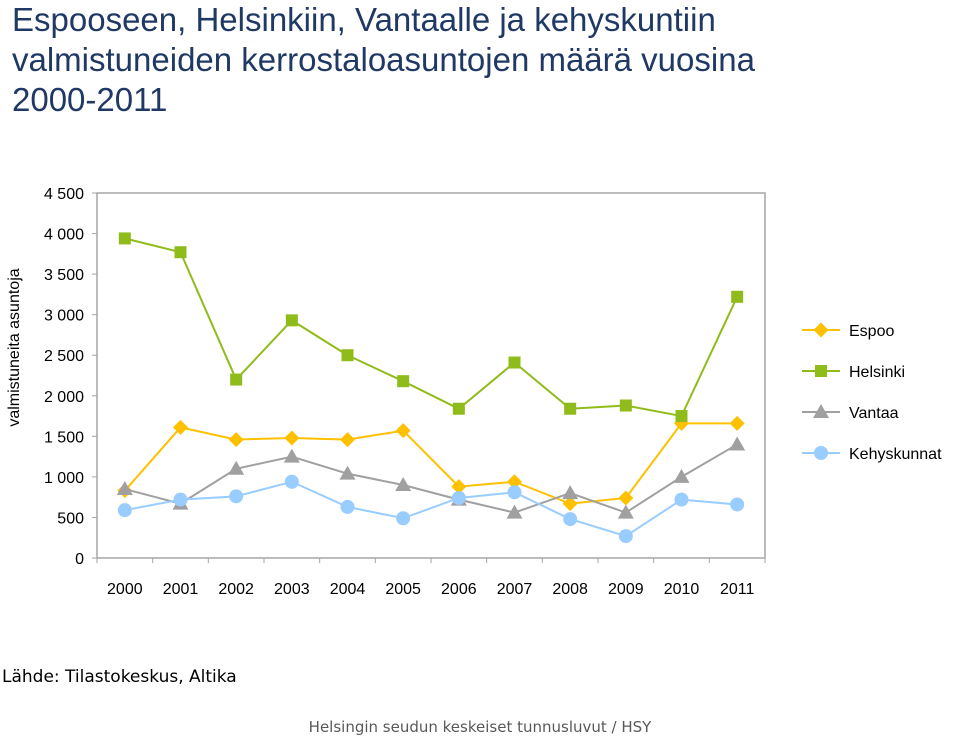 The width and height of the screenshot is (960, 738). What do you see at coordinates (14, 347) in the screenshot?
I see `y-axis-label: valmistuneita asuntoja` at bounding box center [14, 347].